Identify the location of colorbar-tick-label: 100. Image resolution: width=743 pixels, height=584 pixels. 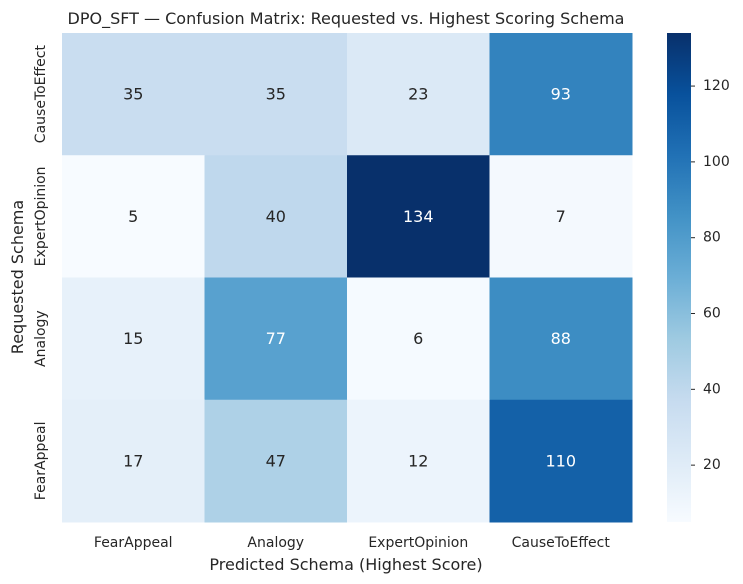
(716, 162).